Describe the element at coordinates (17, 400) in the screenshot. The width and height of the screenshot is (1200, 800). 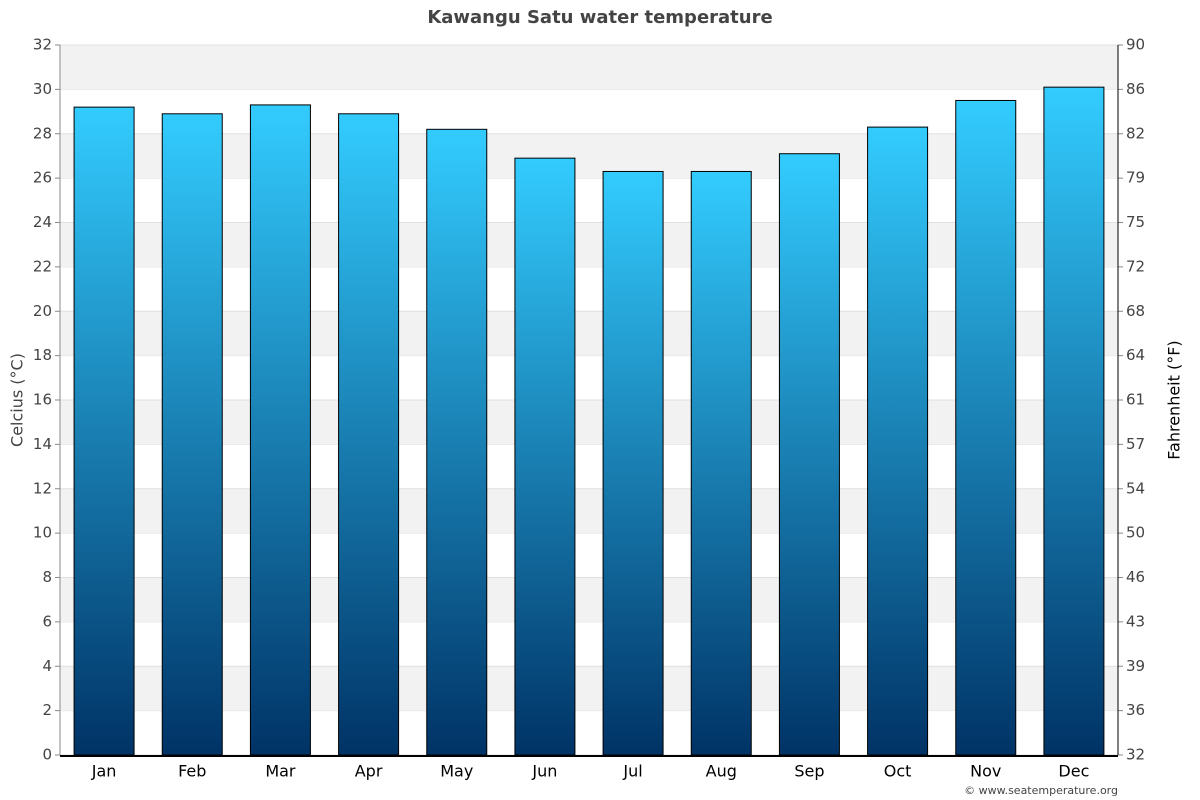
I see `y-axis-label: Celcius (°C)` at that location.